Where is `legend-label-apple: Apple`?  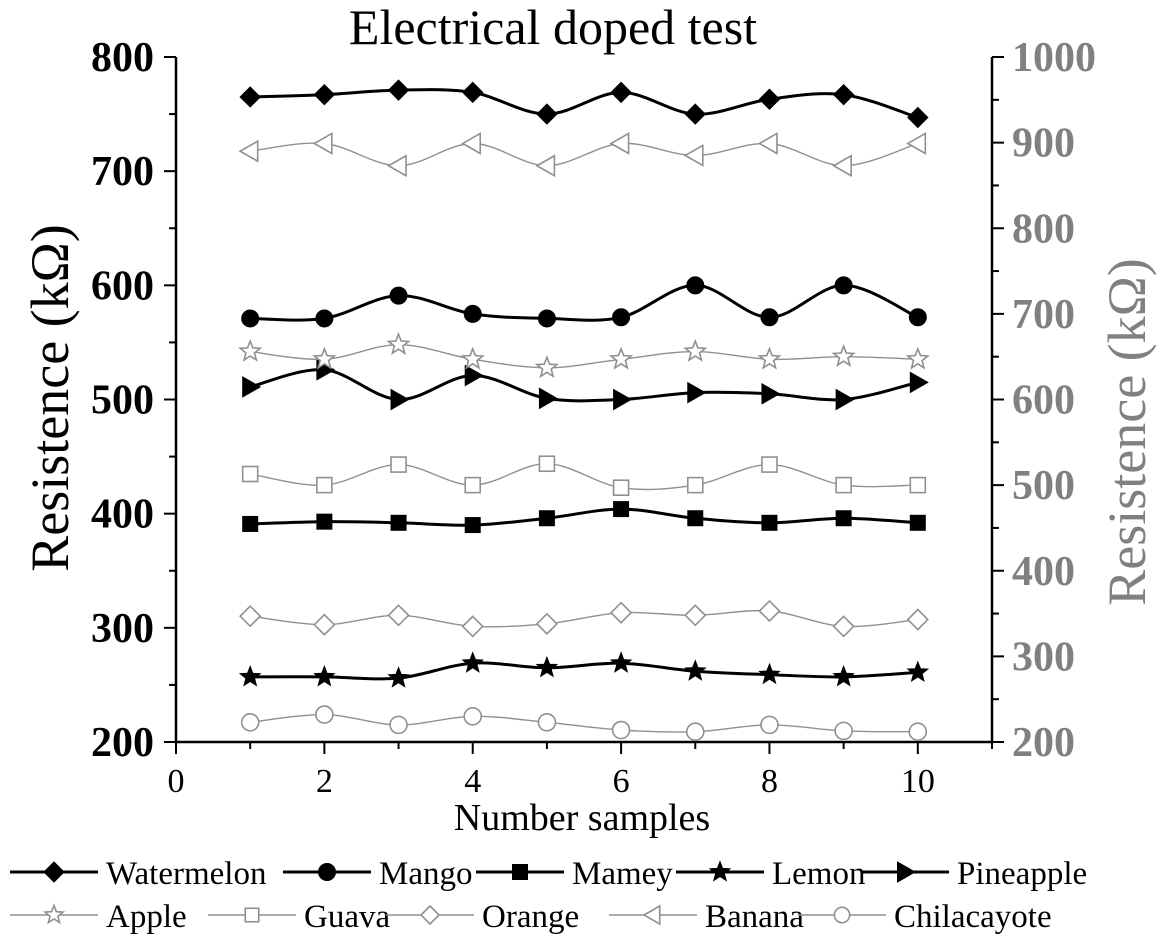
legend-label-apple: Apple is located at coordinates (146, 917).